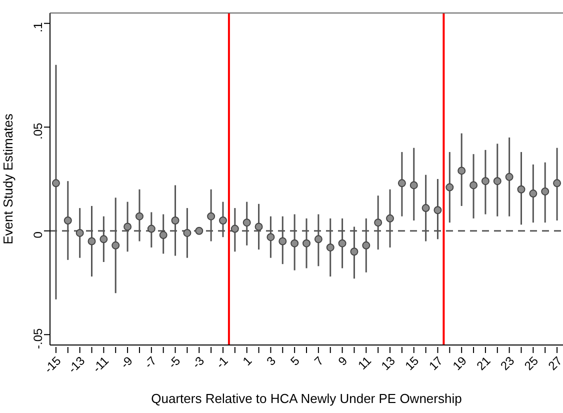 The image size is (563, 413). Describe the element at coordinates (484, 363) in the screenshot. I see `x-tick-label: 21` at that location.